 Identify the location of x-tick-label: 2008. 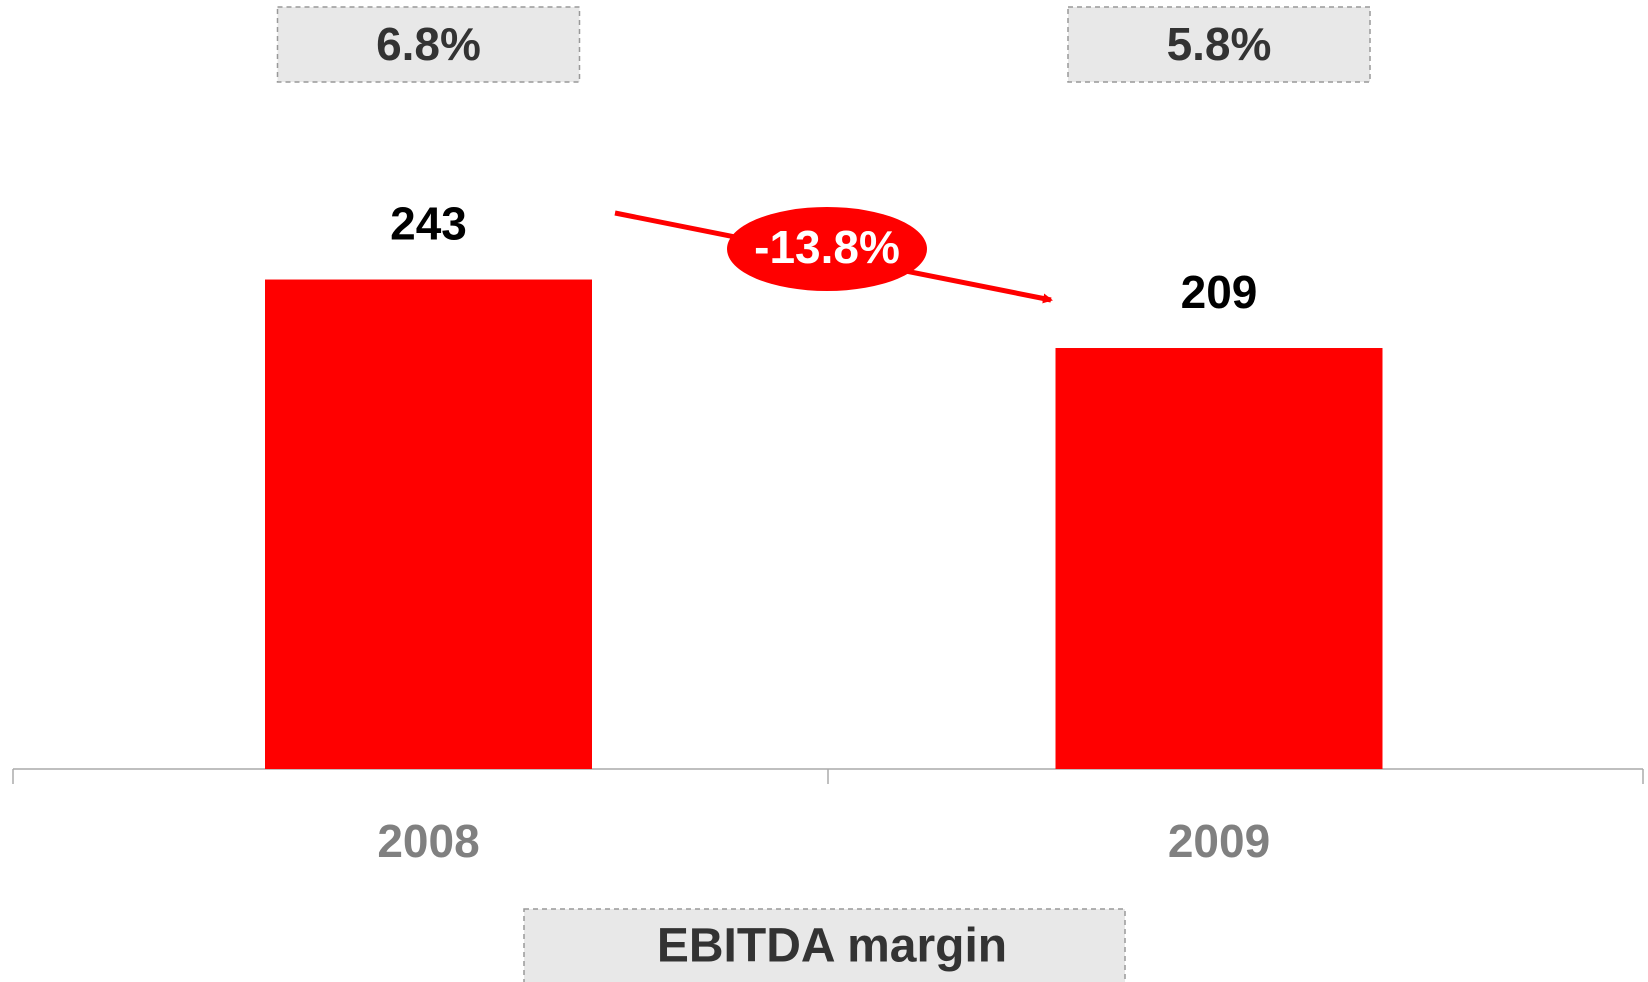
(428, 841).